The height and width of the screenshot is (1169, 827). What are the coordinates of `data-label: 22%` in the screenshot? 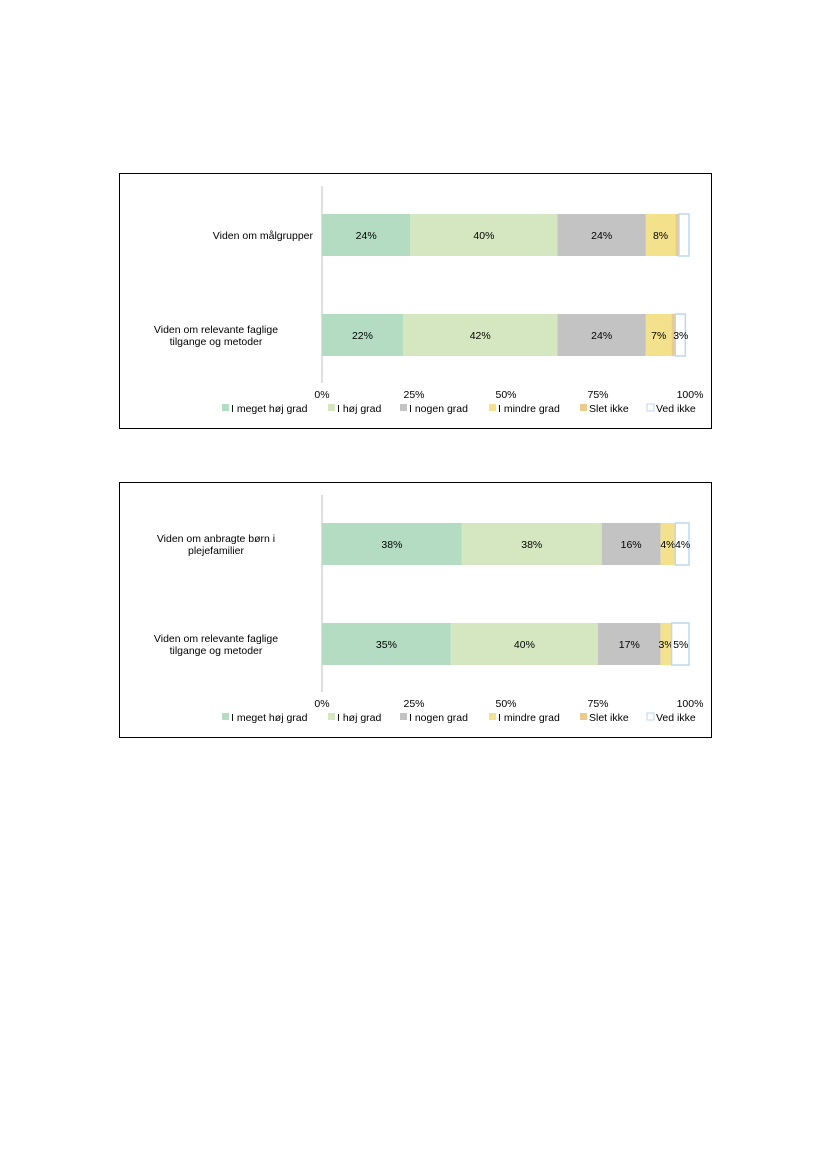 It's located at (362, 336).